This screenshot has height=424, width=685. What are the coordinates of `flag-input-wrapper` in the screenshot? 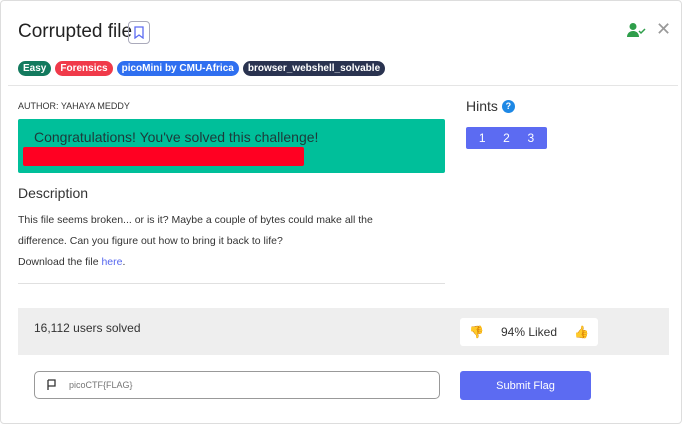 It's located at (237, 385).